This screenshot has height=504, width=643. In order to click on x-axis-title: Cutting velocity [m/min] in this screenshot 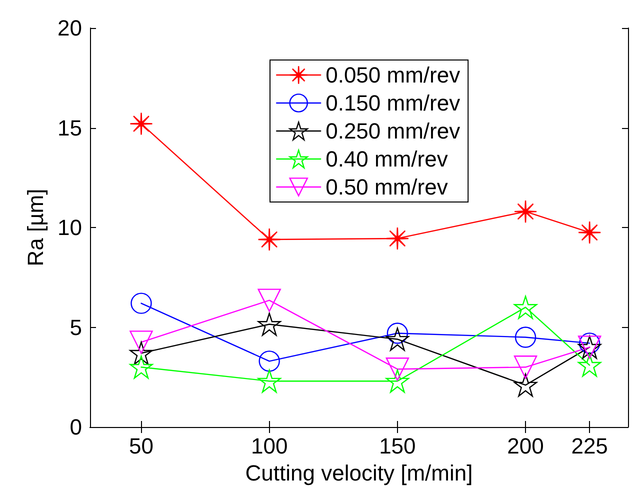, I will do `click(359, 473)`.